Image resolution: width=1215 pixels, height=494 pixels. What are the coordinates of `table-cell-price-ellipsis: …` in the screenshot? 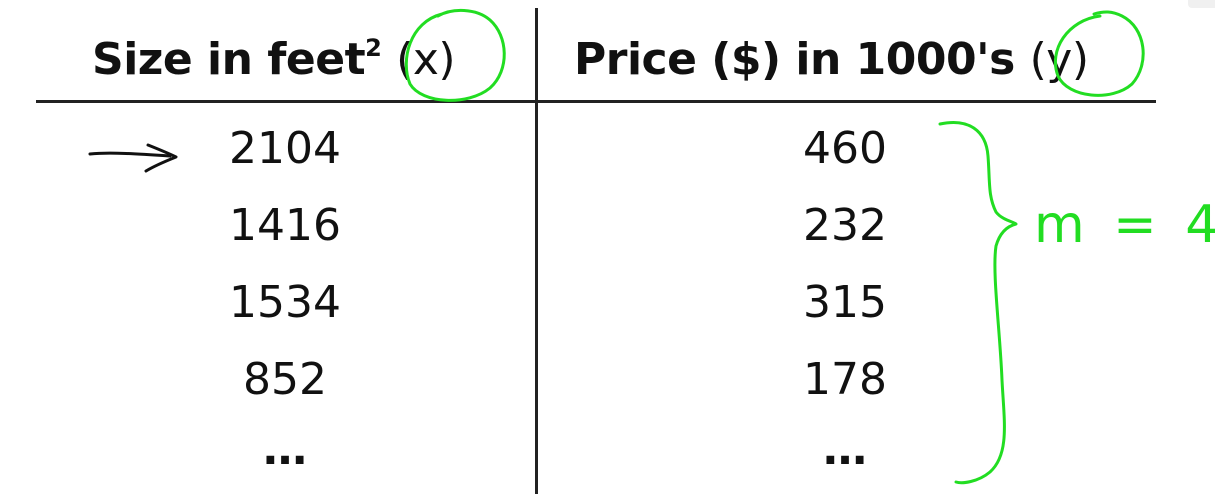 It's located at (845, 449).